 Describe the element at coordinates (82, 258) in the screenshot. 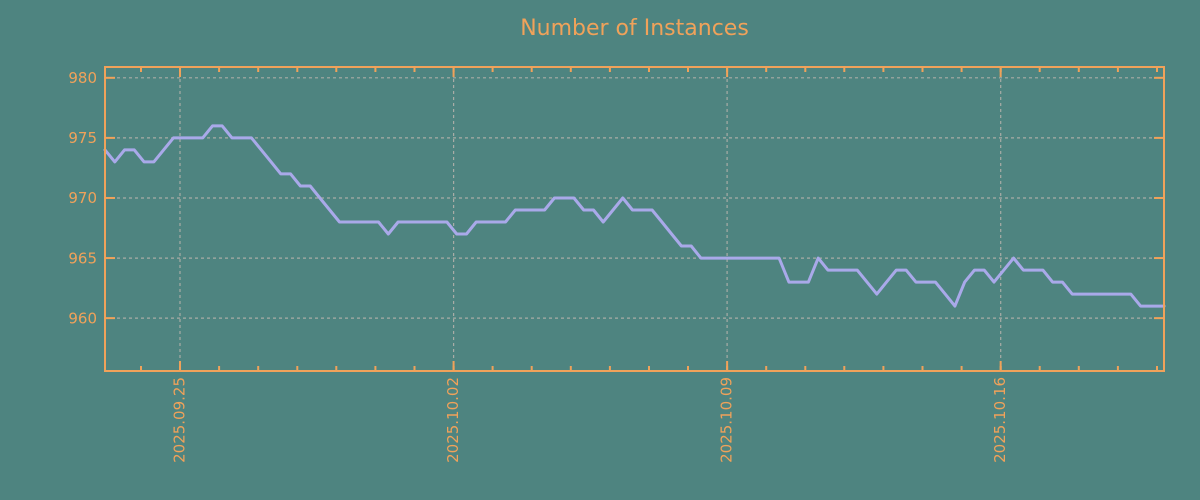

I see `y-tick-label: 965` at that location.